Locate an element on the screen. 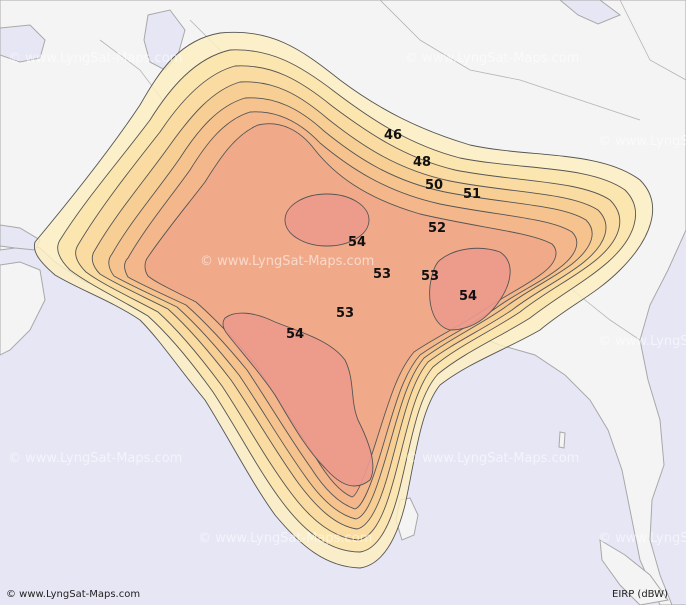 The image size is (686, 605). land-sumatra is located at coordinates (634, 572).